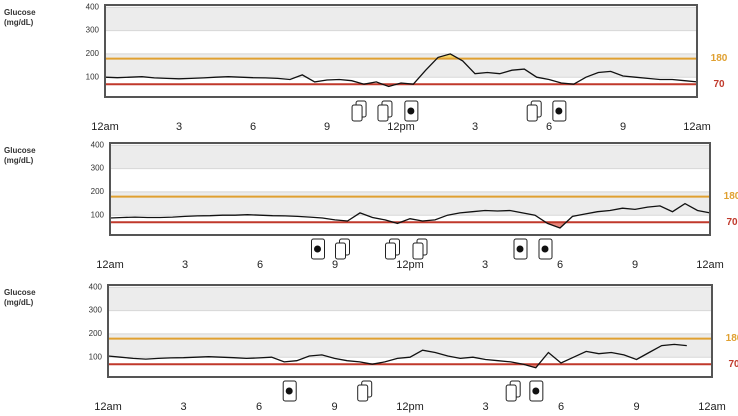 Image resolution: width=738 pixels, height=416 pixels. What do you see at coordinates (410, 225) in the screenshot?
I see `excursion-fill` at bounding box center [410, 225].